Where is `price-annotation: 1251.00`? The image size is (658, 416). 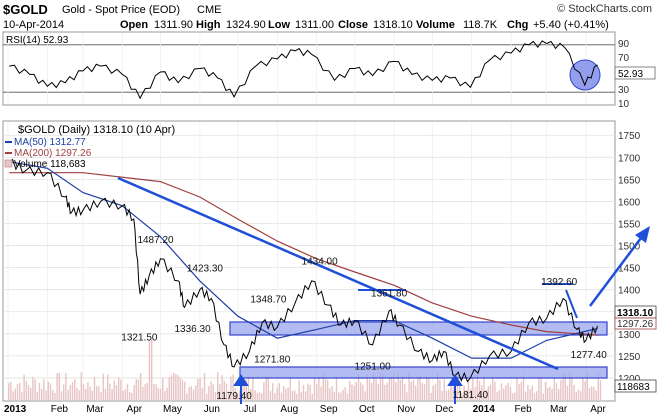
price-annotation: 1251.00 is located at coordinates (373, 366).